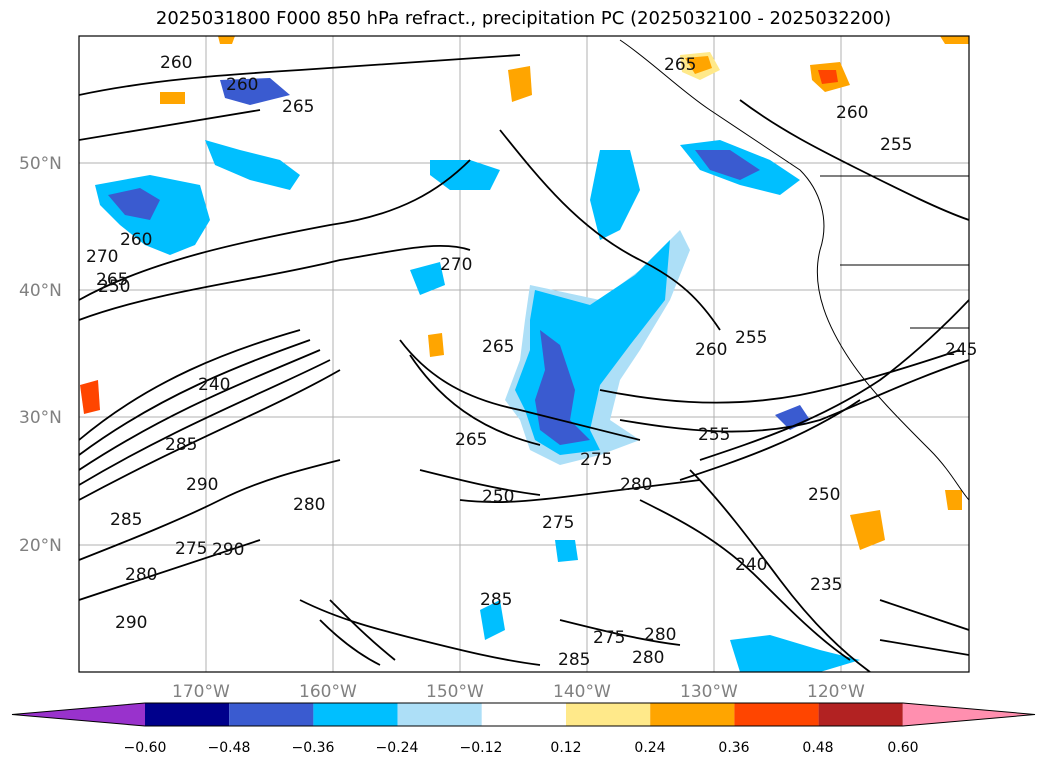 The height and width of the screenshot is (765, 1047). Describe the element at coordinates (566, 551) in the screenshot. I see `precip-area-south3` at that location.